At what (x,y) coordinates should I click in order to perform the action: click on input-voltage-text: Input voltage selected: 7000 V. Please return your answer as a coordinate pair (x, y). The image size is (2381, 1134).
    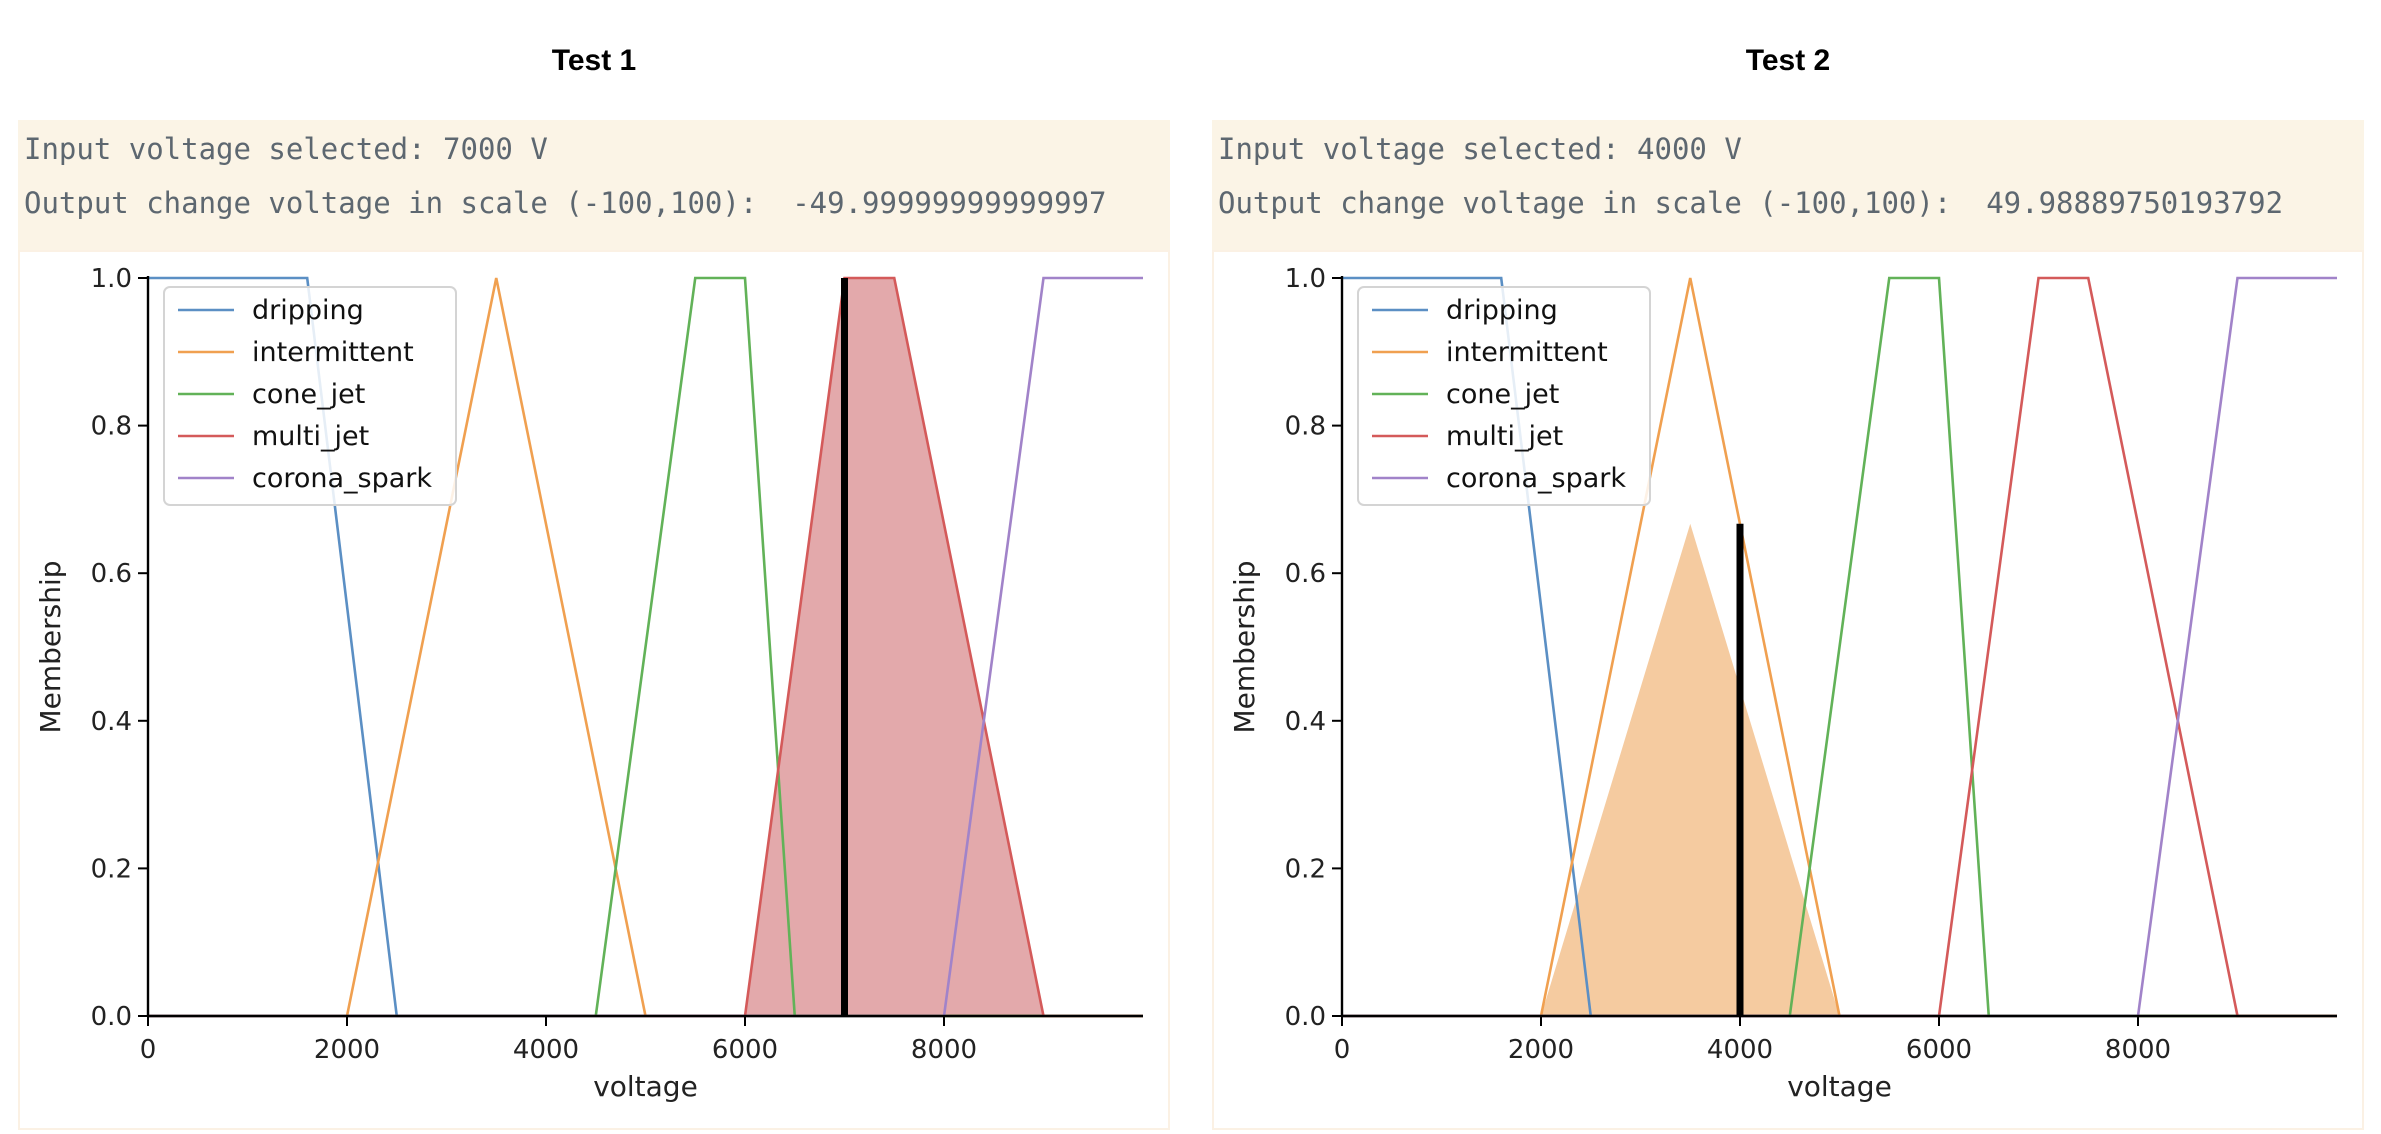
    Looking at the image, I should click on (286, 149).